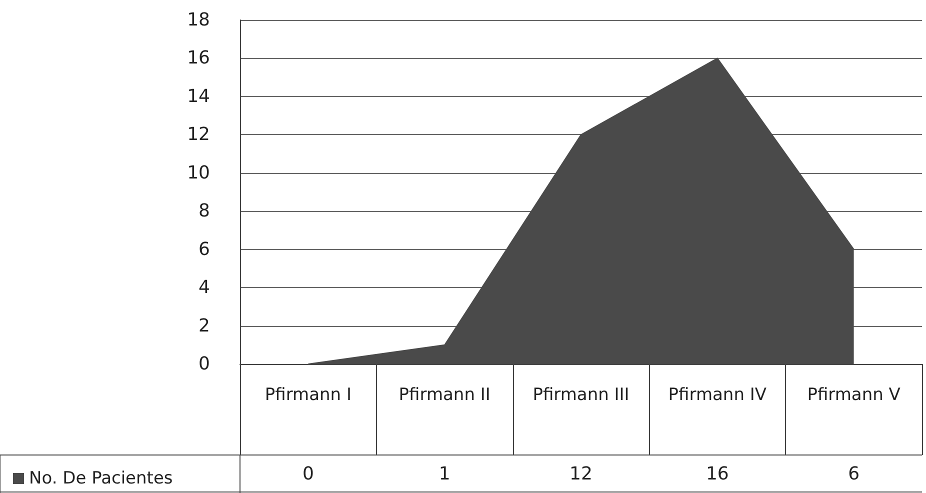 The image size is (926, 493). Describe the element at coordinates (198, 58) in the screenshot. I see `y-tick-label: 16` at that location.